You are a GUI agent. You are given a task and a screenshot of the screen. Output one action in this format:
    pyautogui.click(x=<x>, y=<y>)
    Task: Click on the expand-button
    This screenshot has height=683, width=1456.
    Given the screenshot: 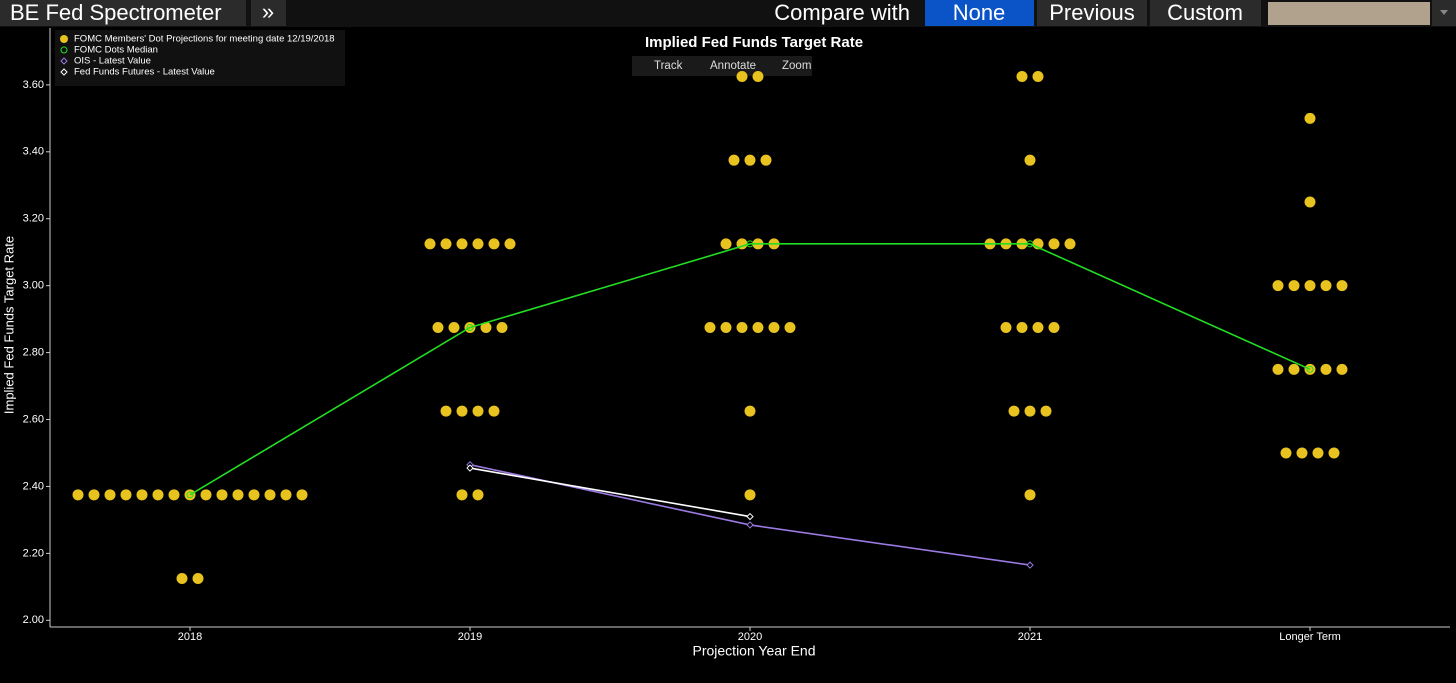 What is the action you would take?
    pyautogui.click(x=268, y=13)
    